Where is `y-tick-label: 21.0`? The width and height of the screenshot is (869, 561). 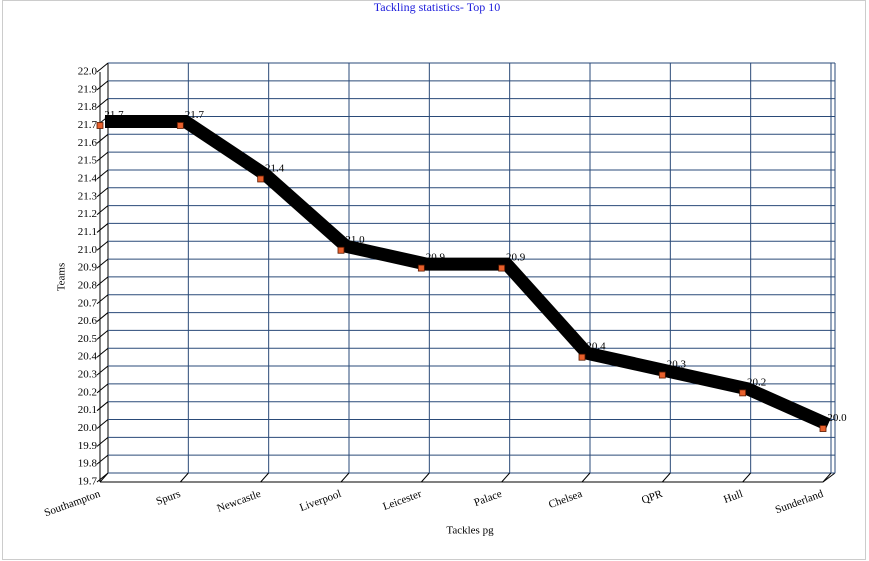 y-tick-label: 21.0 is located at coordinates (88, 250).